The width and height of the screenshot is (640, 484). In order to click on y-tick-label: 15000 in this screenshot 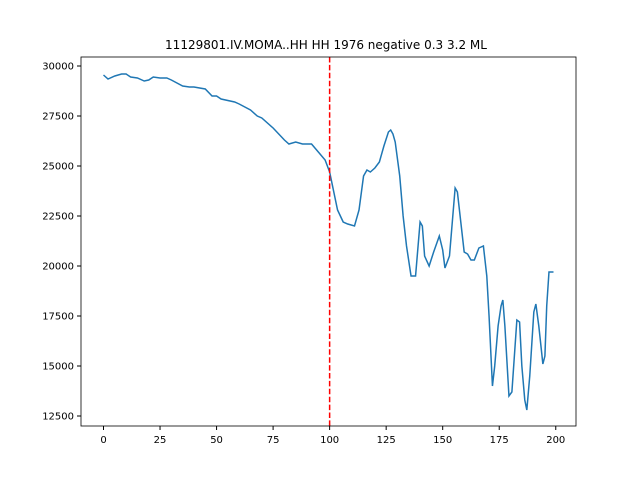, I will do `click(58, 367)`.